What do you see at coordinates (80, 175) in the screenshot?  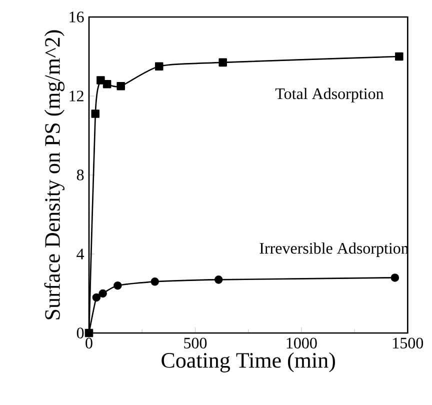 I see `y-tick-label: 8` at bounding box center [80, 175].